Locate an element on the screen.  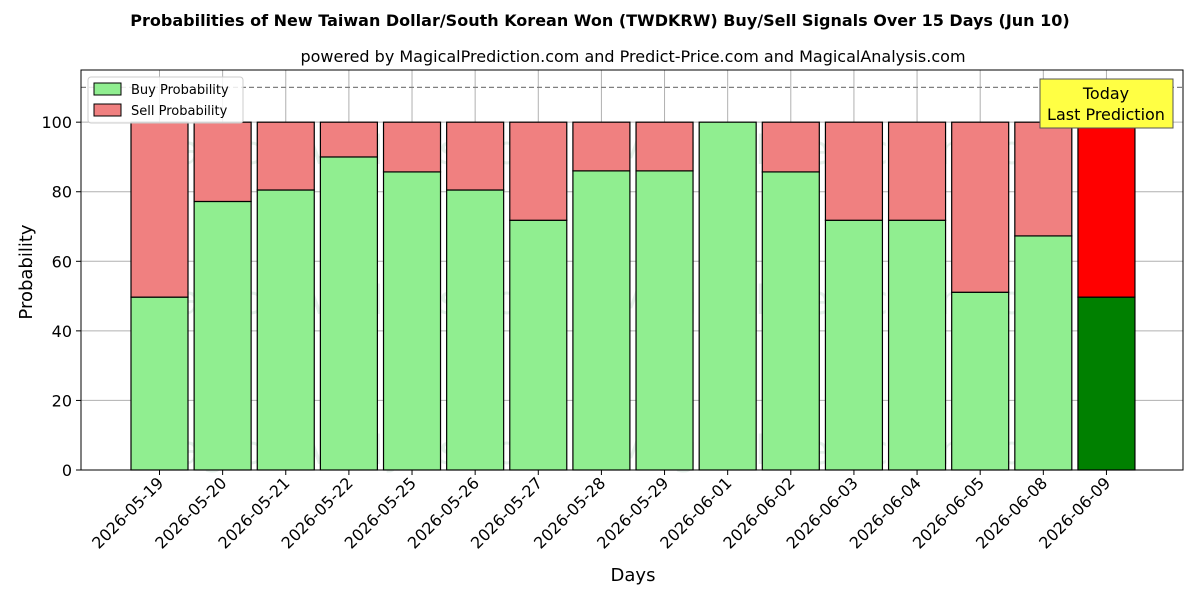
y-tick-label: 20 is located at coordinates (62, 400).